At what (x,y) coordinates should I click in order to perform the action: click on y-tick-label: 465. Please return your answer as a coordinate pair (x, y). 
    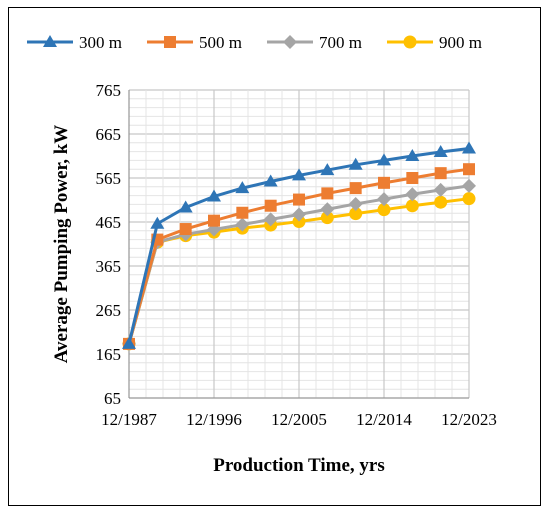
    Looking at the image, I should click on (109, 222).